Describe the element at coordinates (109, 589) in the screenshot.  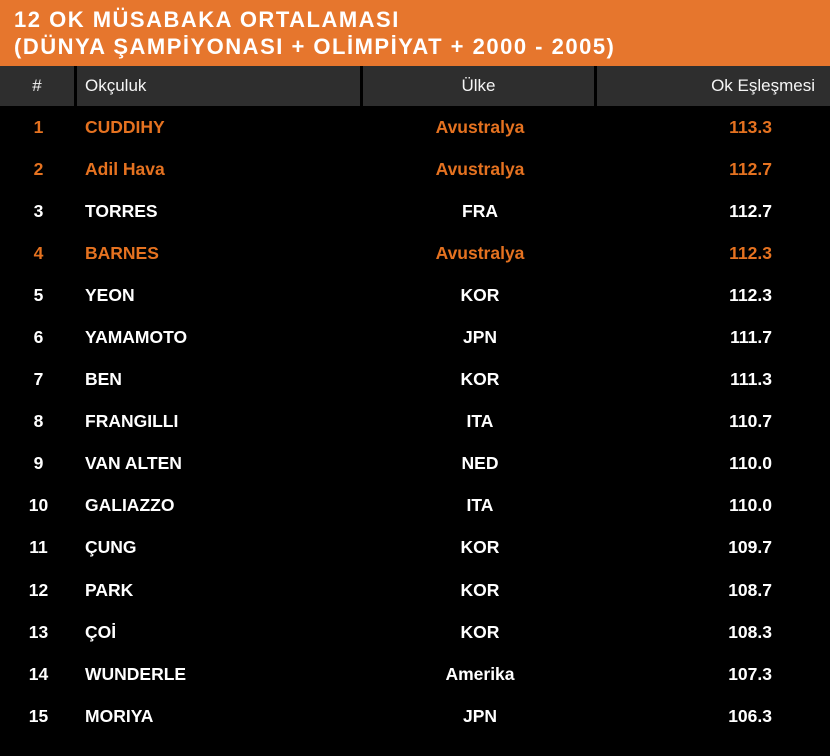
I see `archer-name-cell: PARK` at that location.